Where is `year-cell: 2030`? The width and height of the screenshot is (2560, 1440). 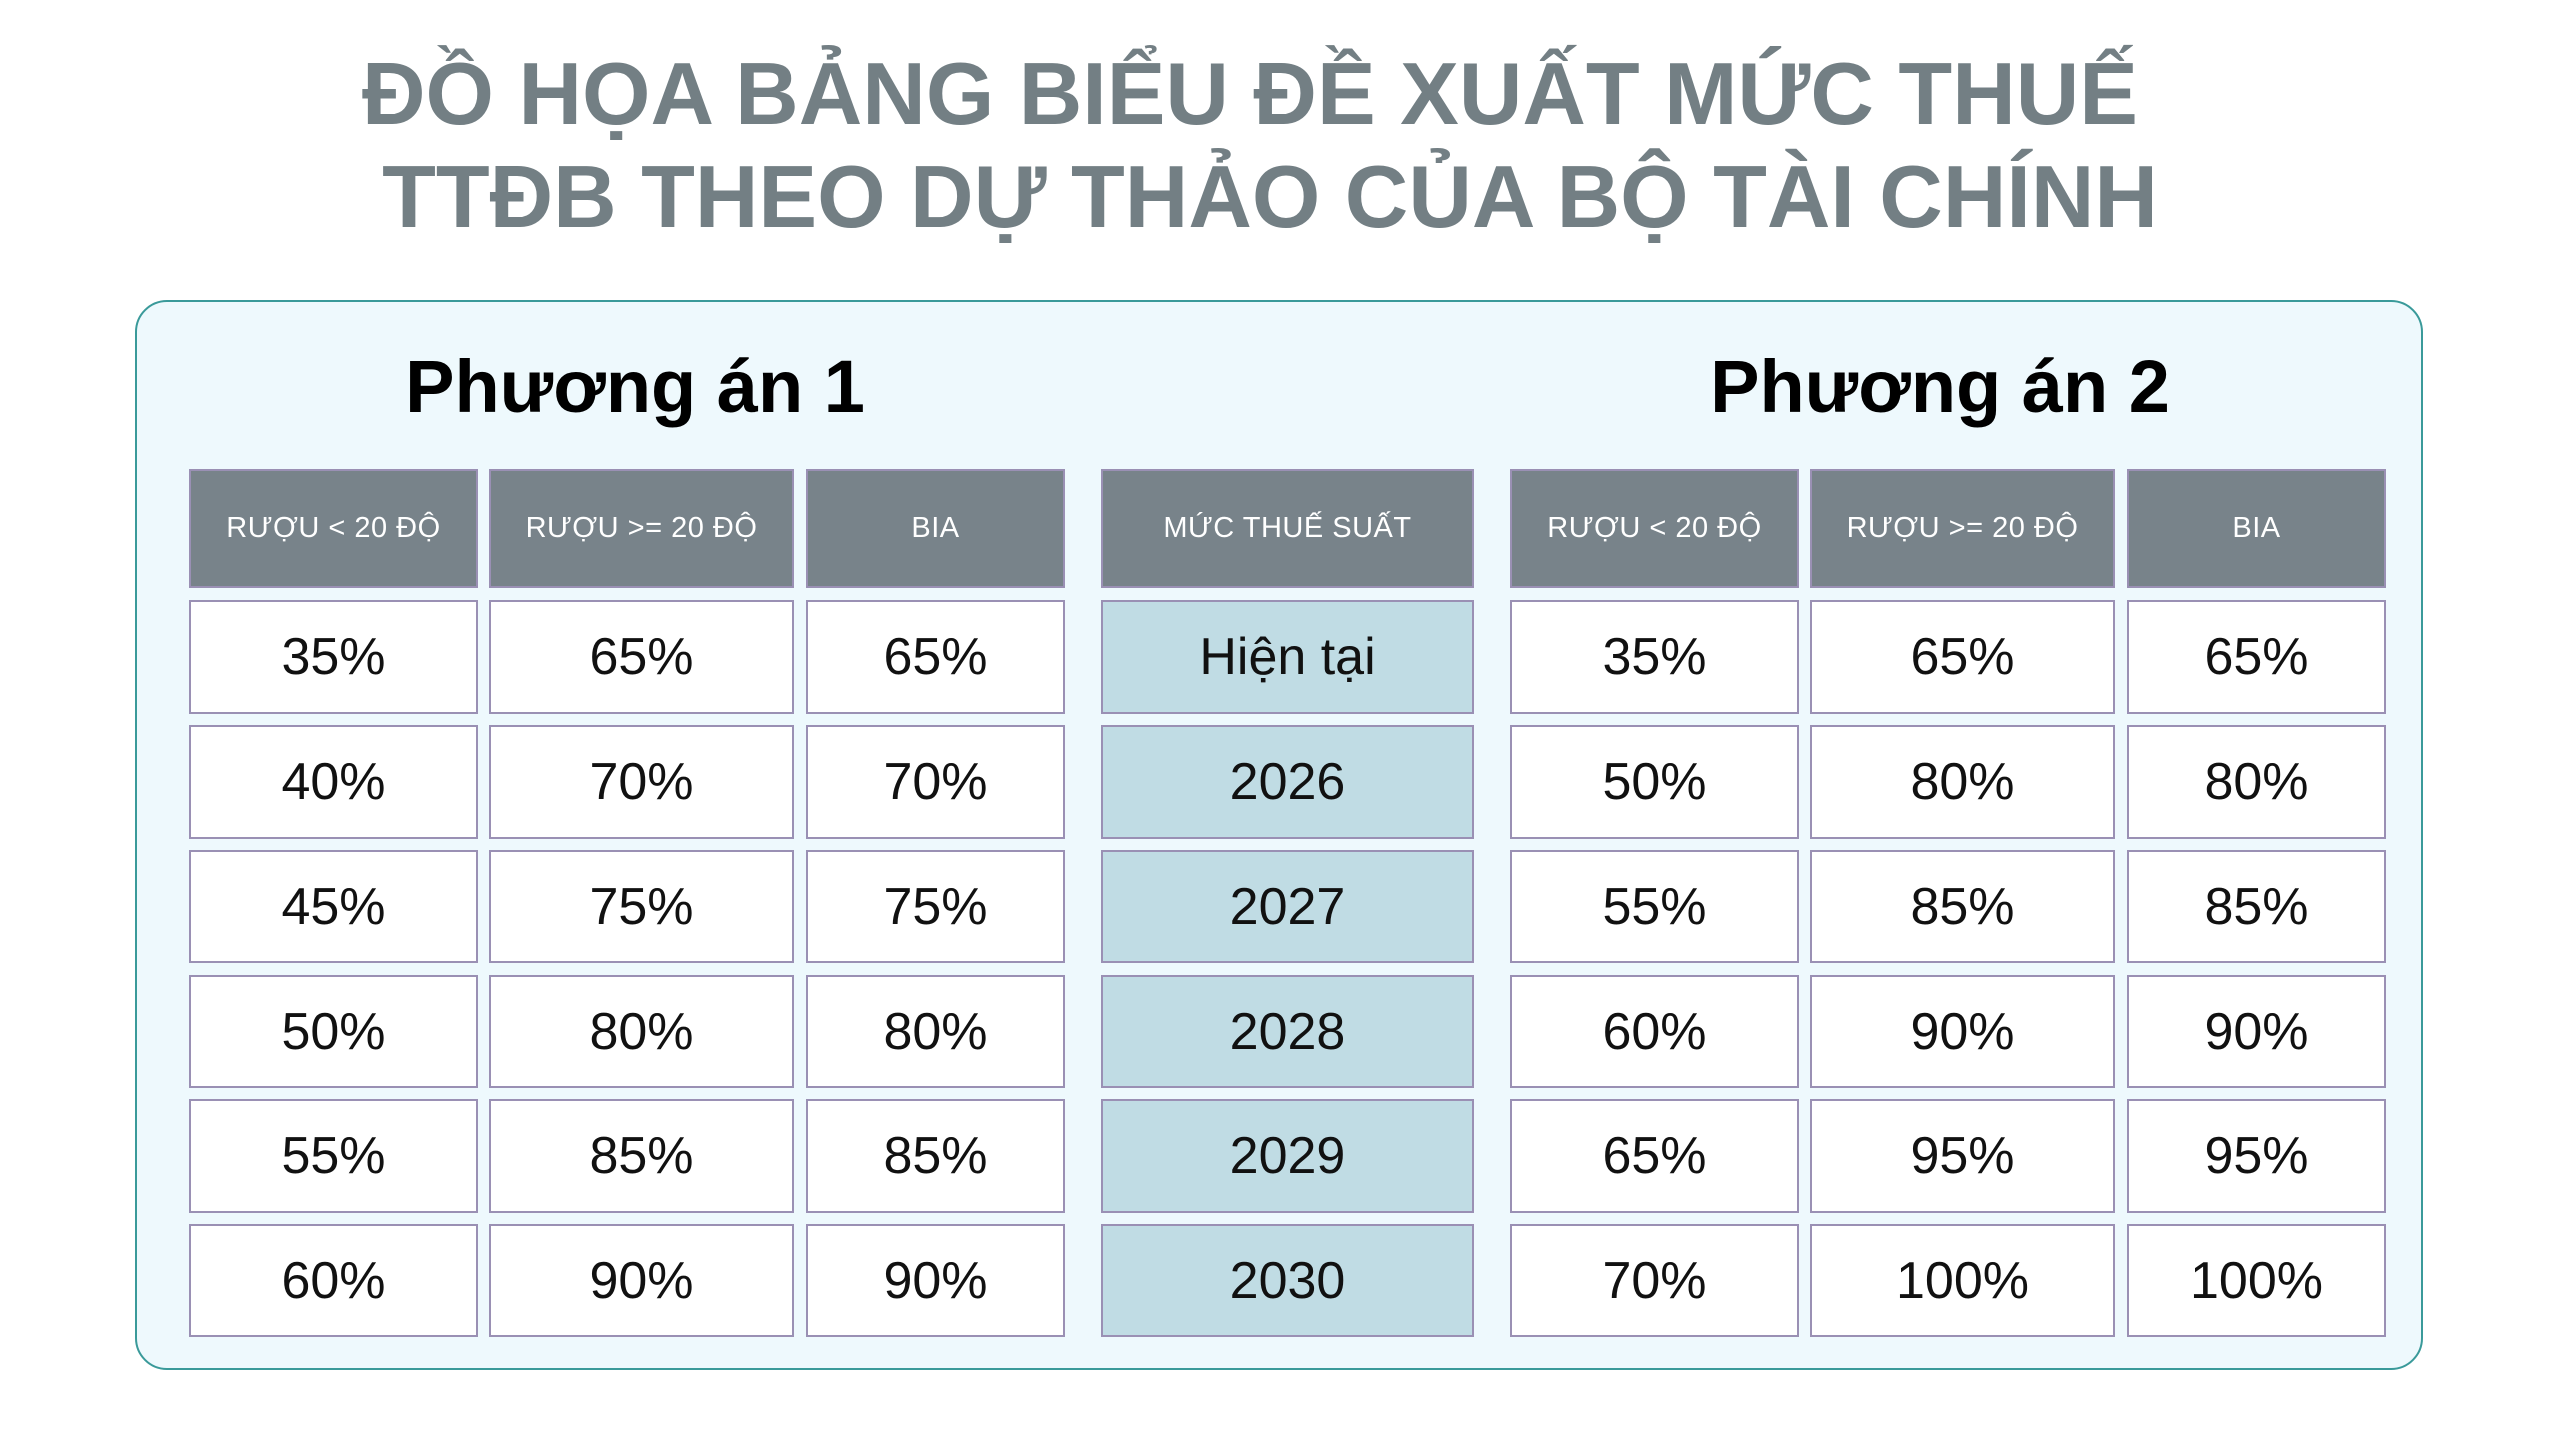
year-cell: 2030 is located at coordinates (1287, 1280).